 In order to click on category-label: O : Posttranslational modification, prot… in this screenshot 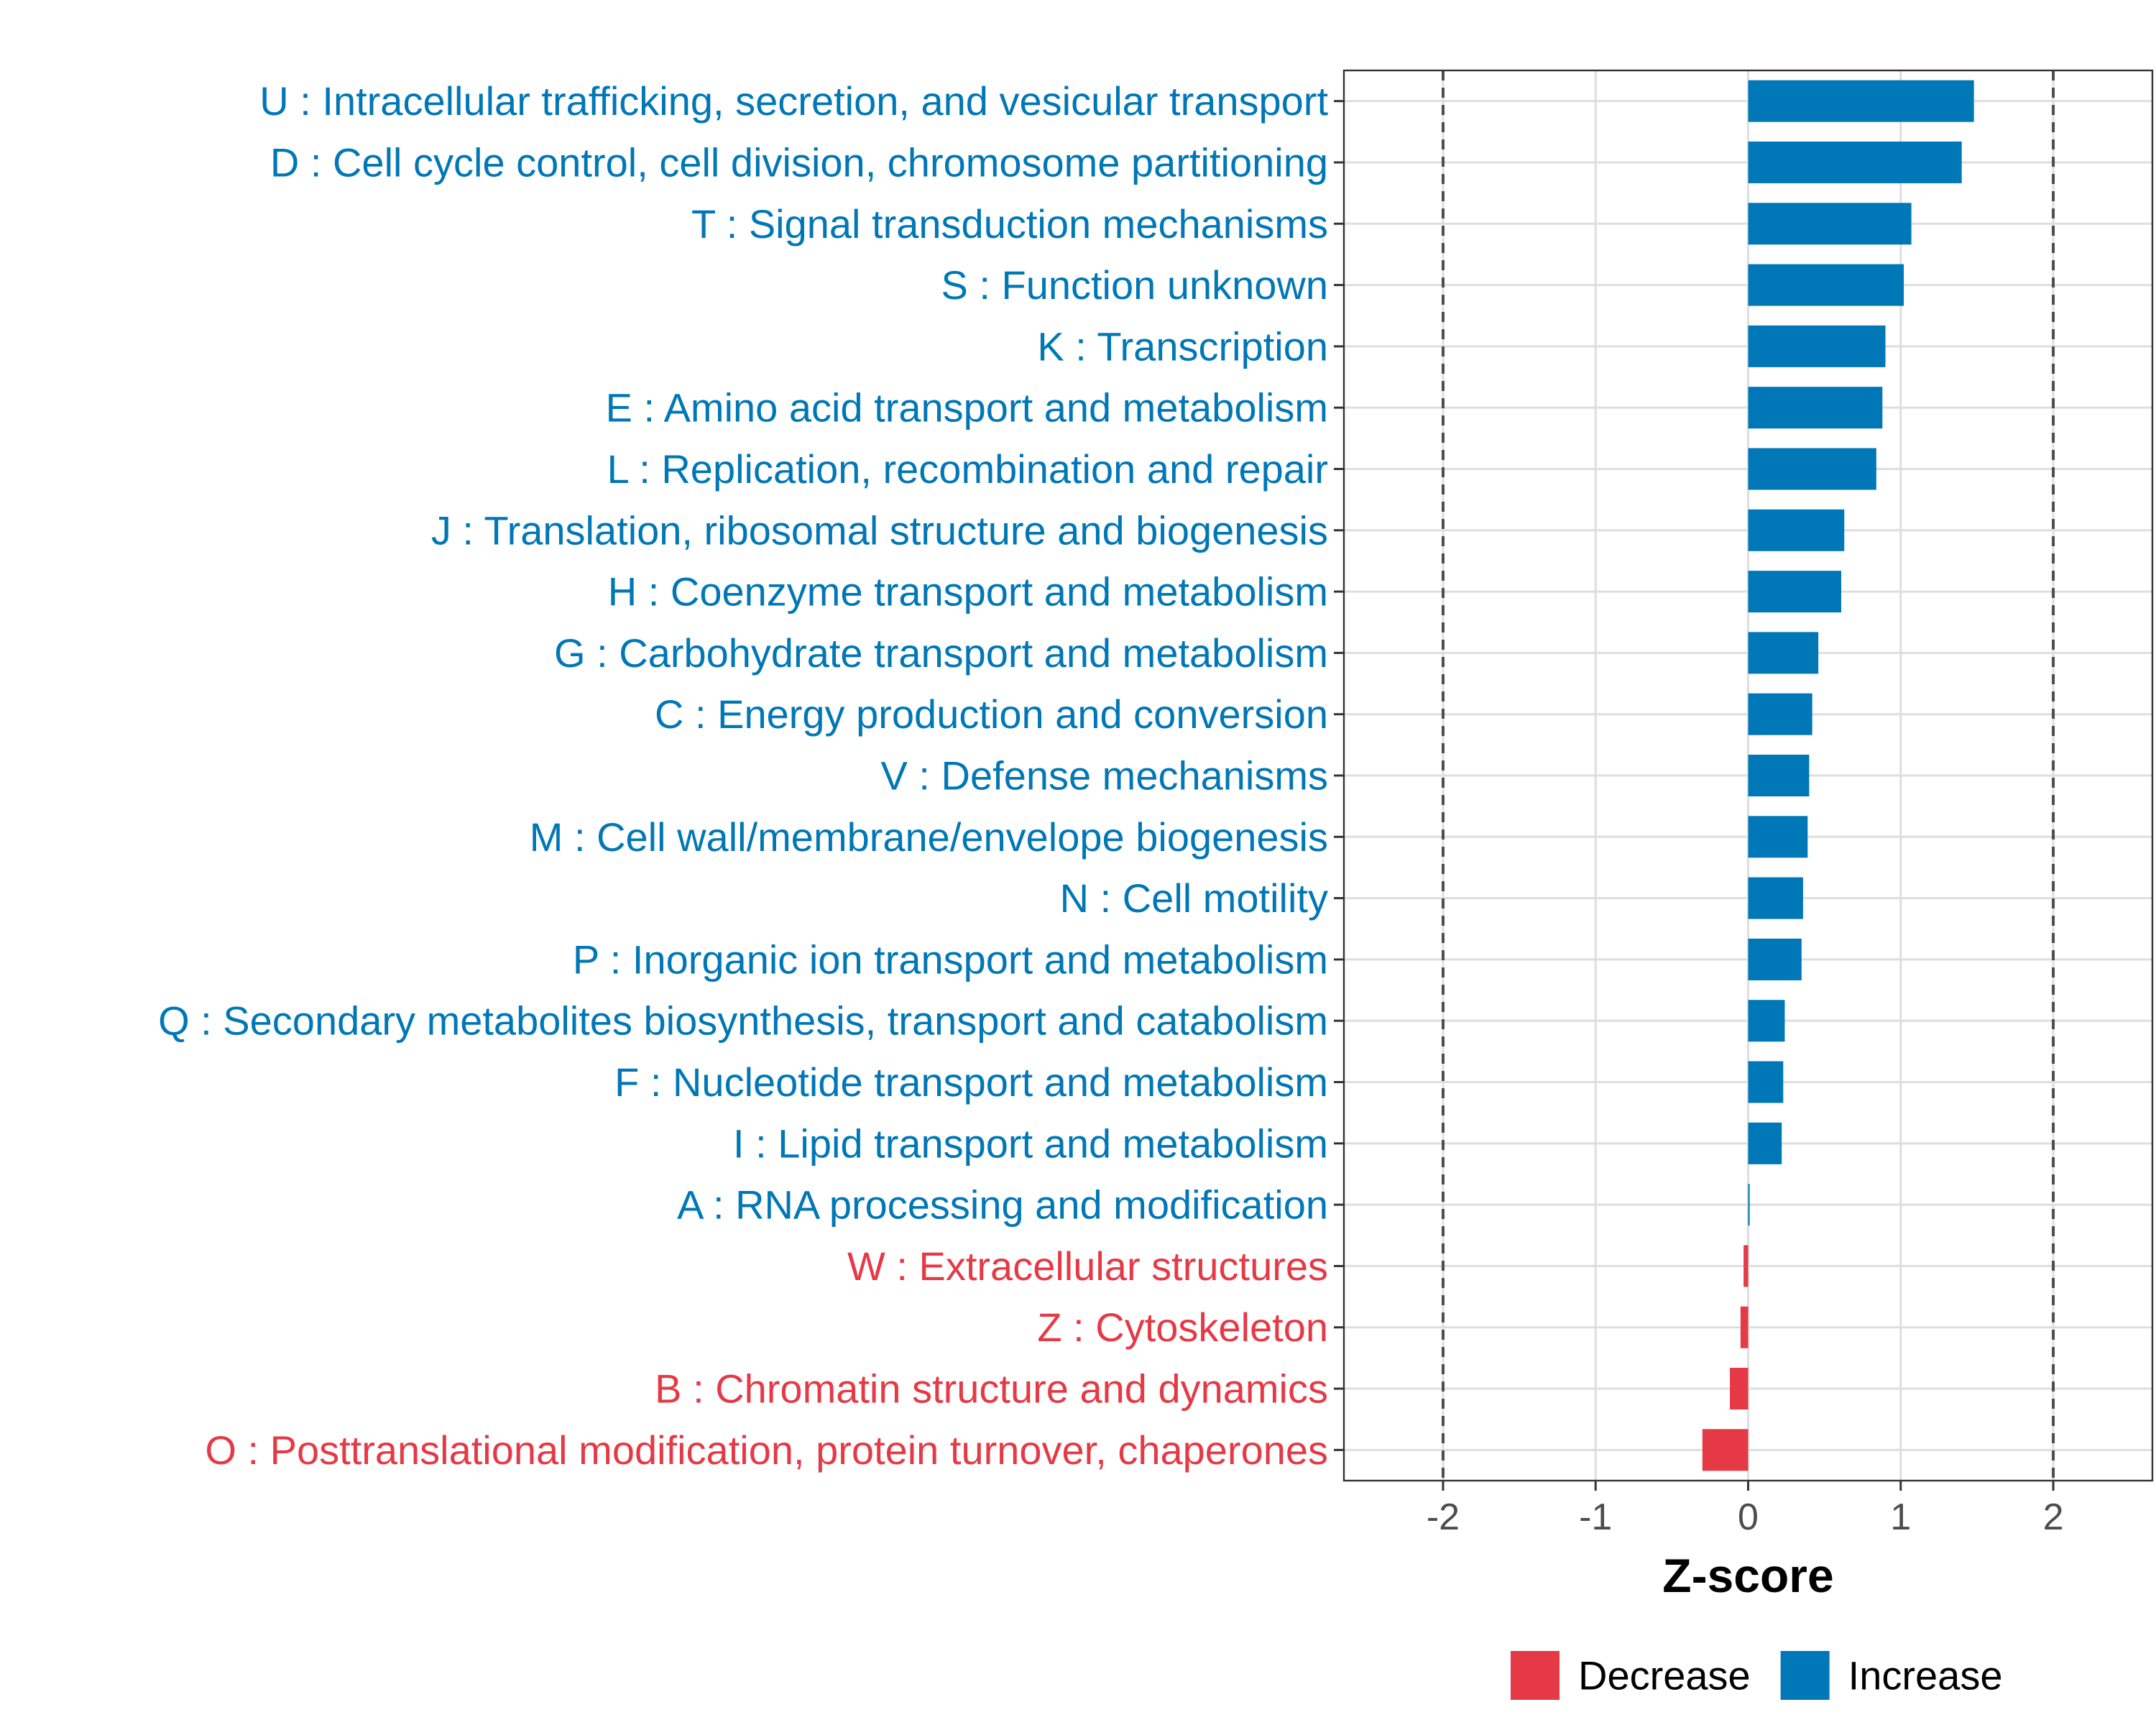, I will do `click(767, 1450)`.